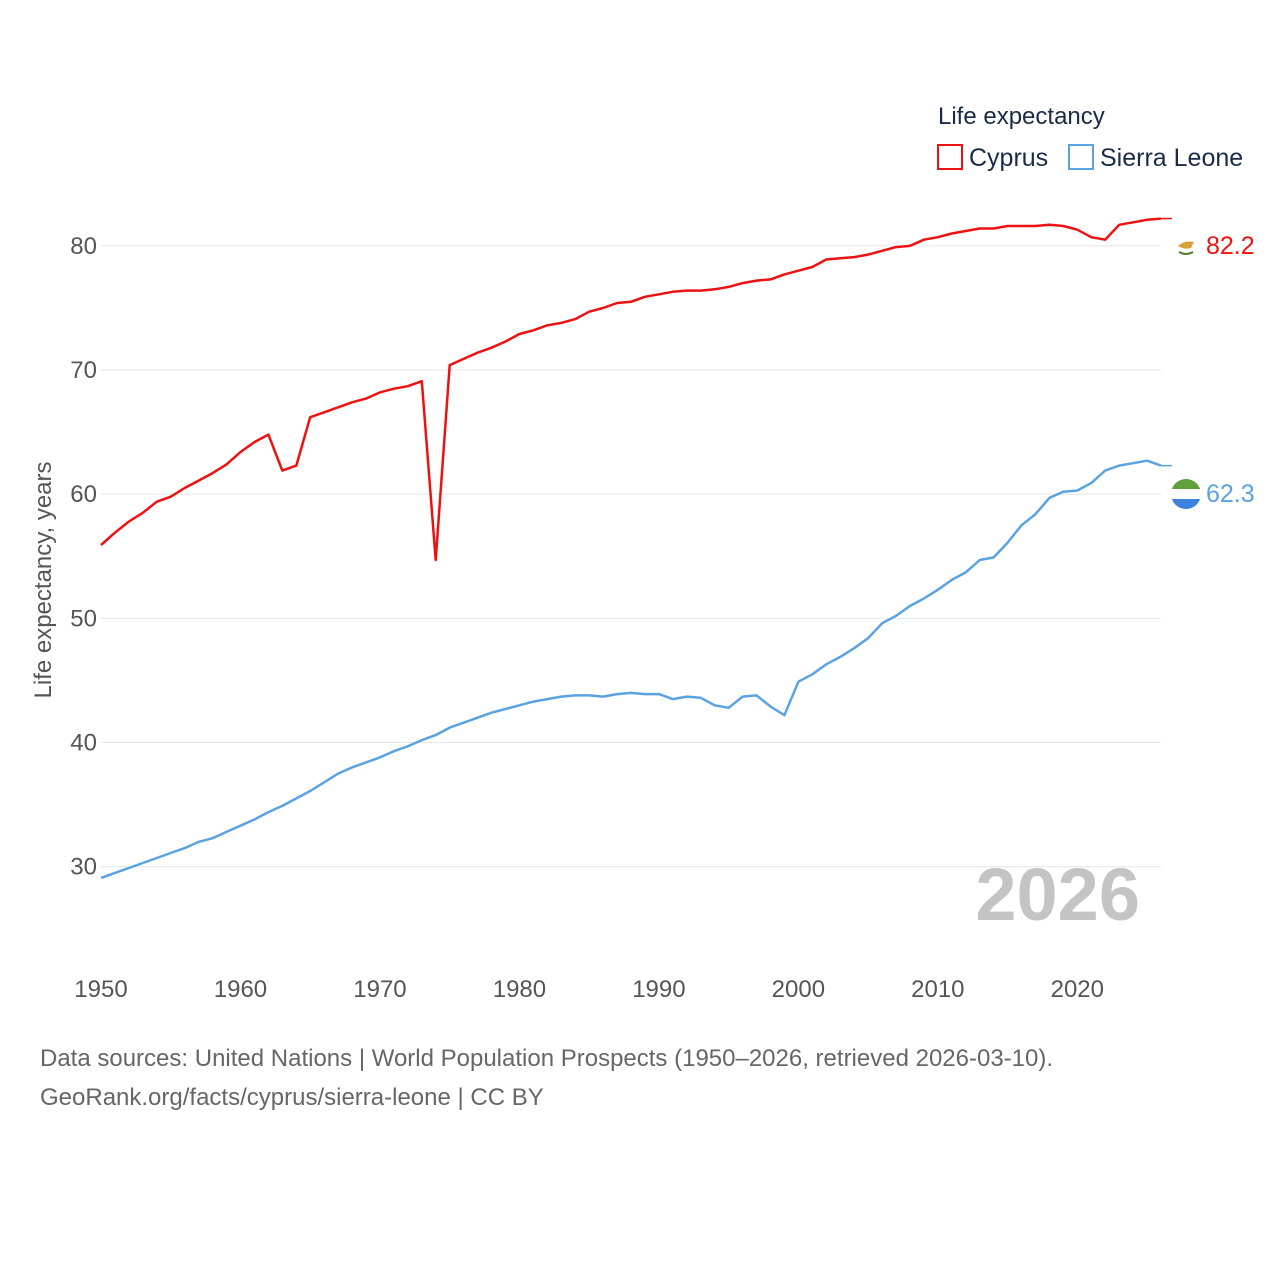 The image size is (1280, 1280). What do you see at coordinates (658, 989) in the screenshot?
I see `x-tick-label: 1990` at bounding box center [658, 989].